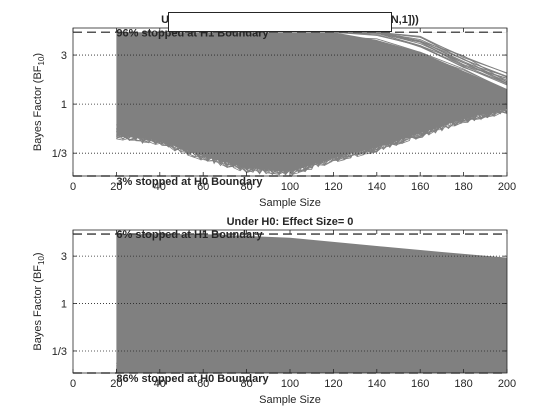 This screenshot has width=560, height=420. I want to click on fade-region, so click(420, 61).